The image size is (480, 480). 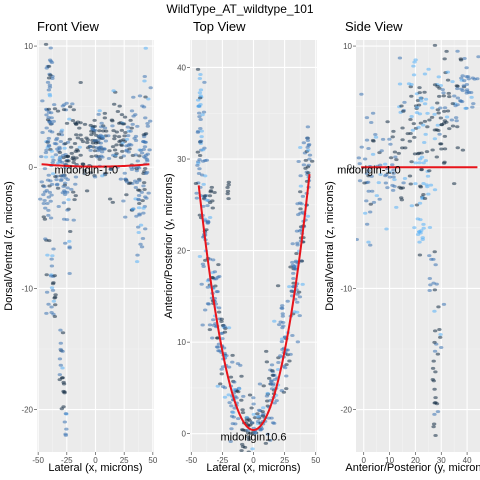 I want to click on y-tick-label: 10, so click(x=181, y=342).